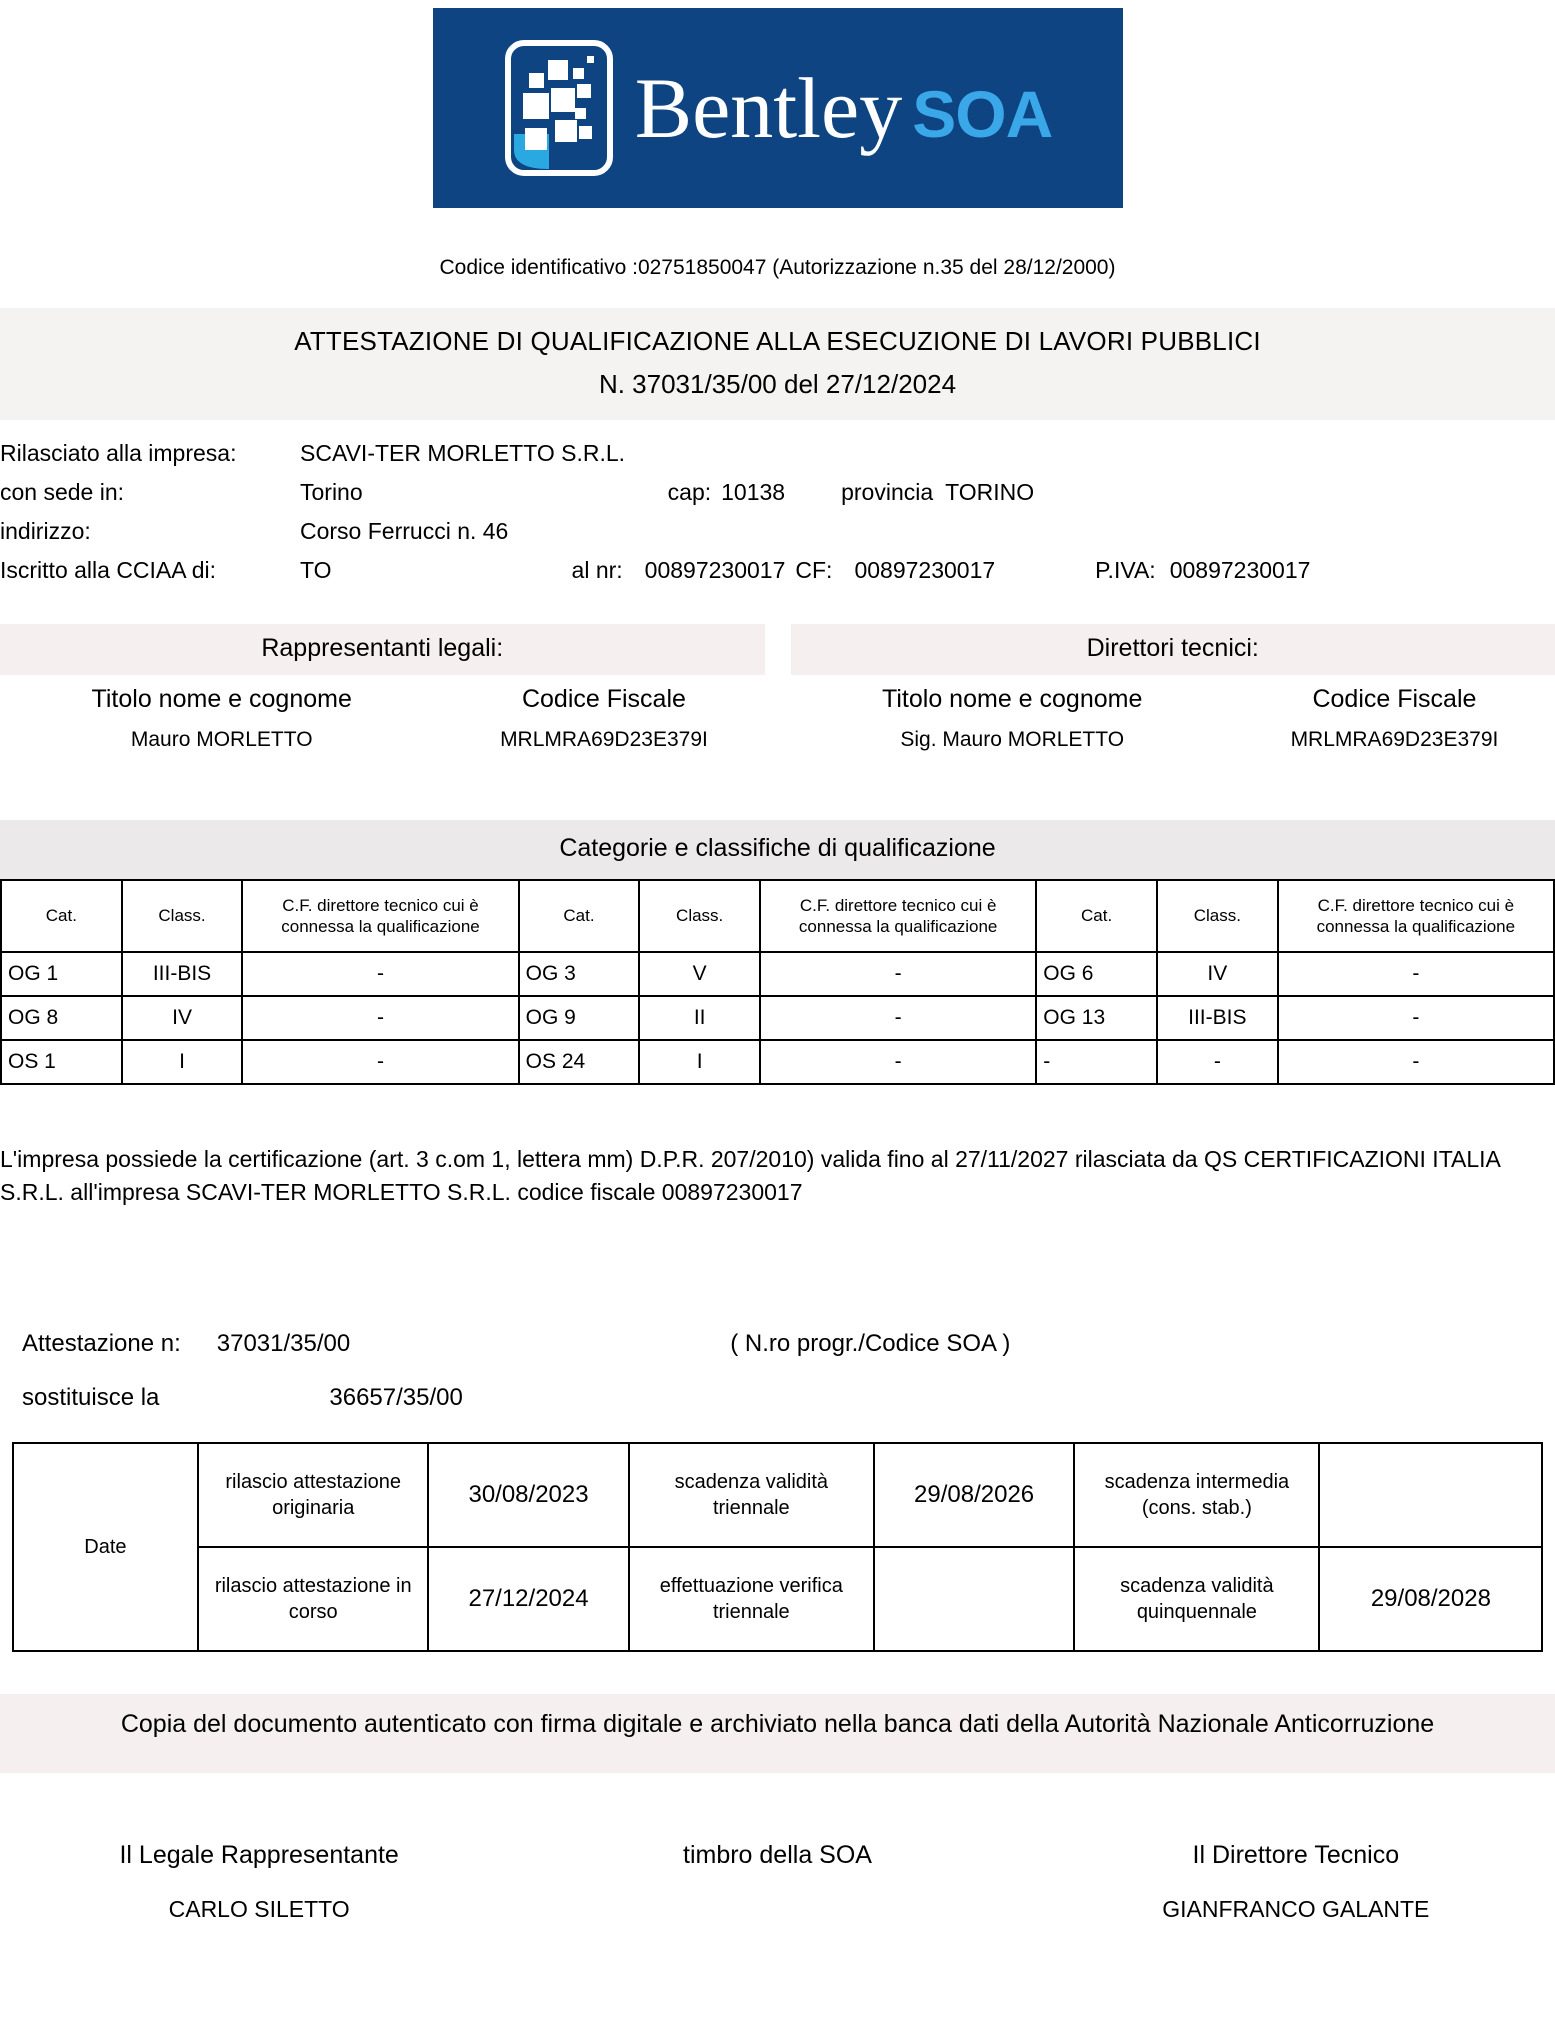  Describe the element at coordinates (61, 974) in the screenshot. I see `cell-cat: OG 1` at that location.